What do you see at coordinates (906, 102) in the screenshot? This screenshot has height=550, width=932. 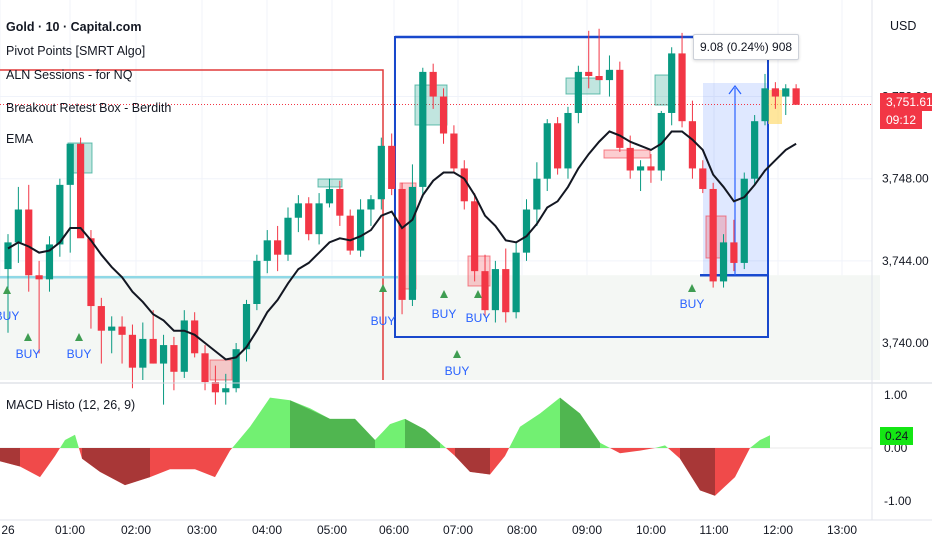 I see `current-price-label: 3,751.61` at bounding box center [906, 102].